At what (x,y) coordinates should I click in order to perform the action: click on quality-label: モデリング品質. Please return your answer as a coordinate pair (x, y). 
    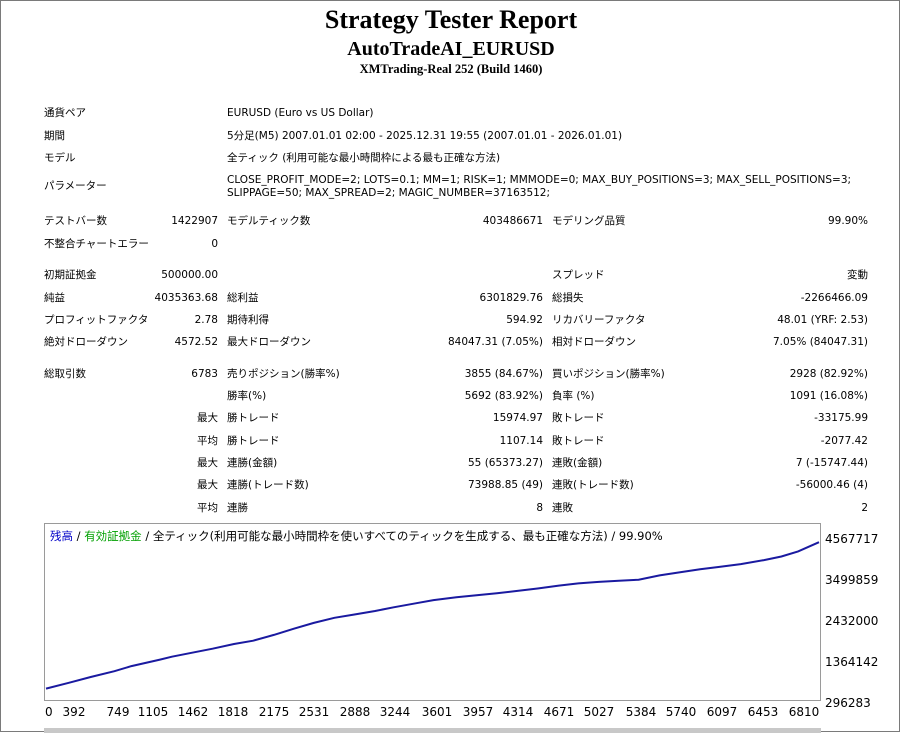
    Looking at the image, I should click on (589, 221).